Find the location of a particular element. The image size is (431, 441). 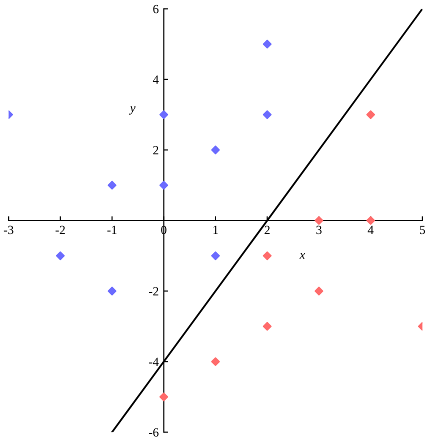

y-tick-label: 4 is located at coordinates (155, 79).